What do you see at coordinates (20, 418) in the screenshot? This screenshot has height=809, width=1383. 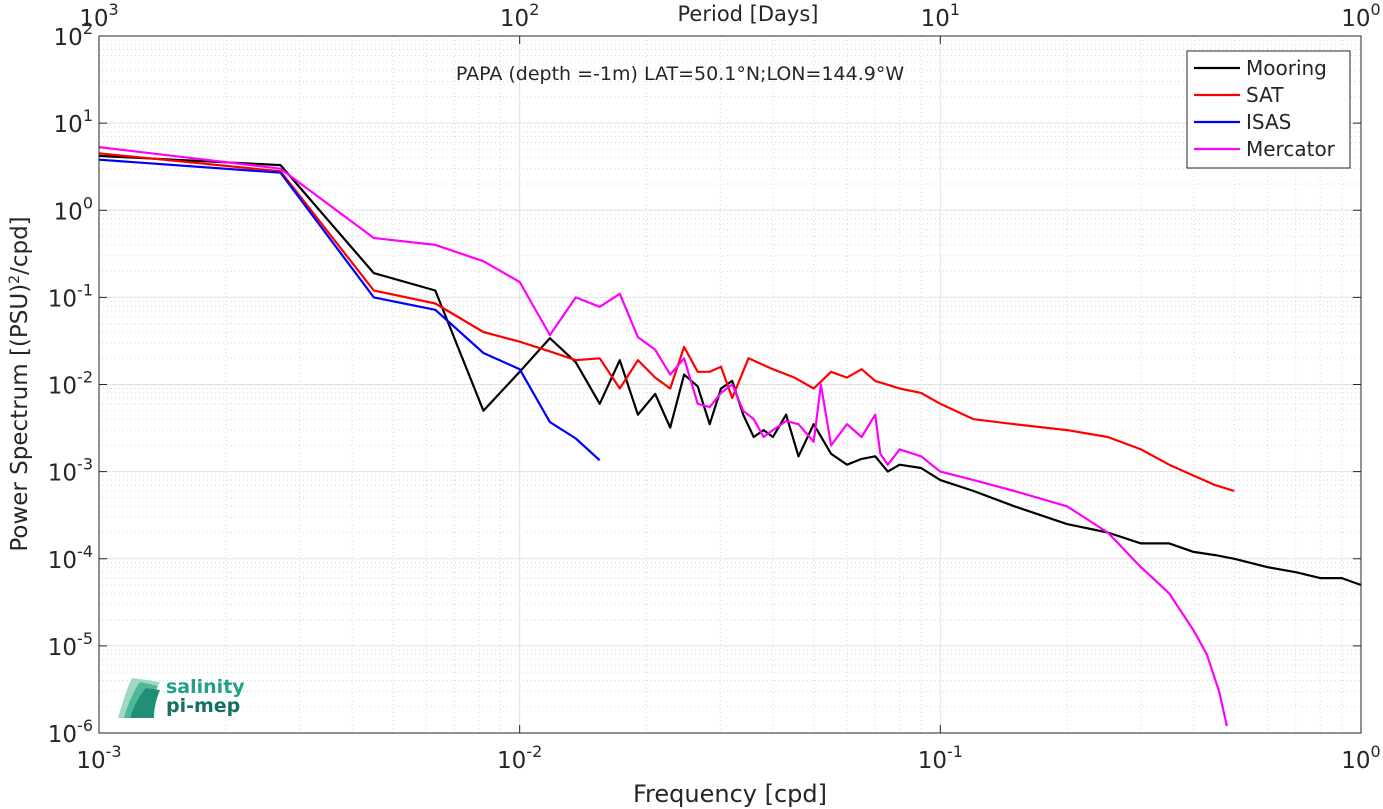 I see `y-axis-label-main: Power Spectrum [(PSU)` at bounding box center [20, 418].